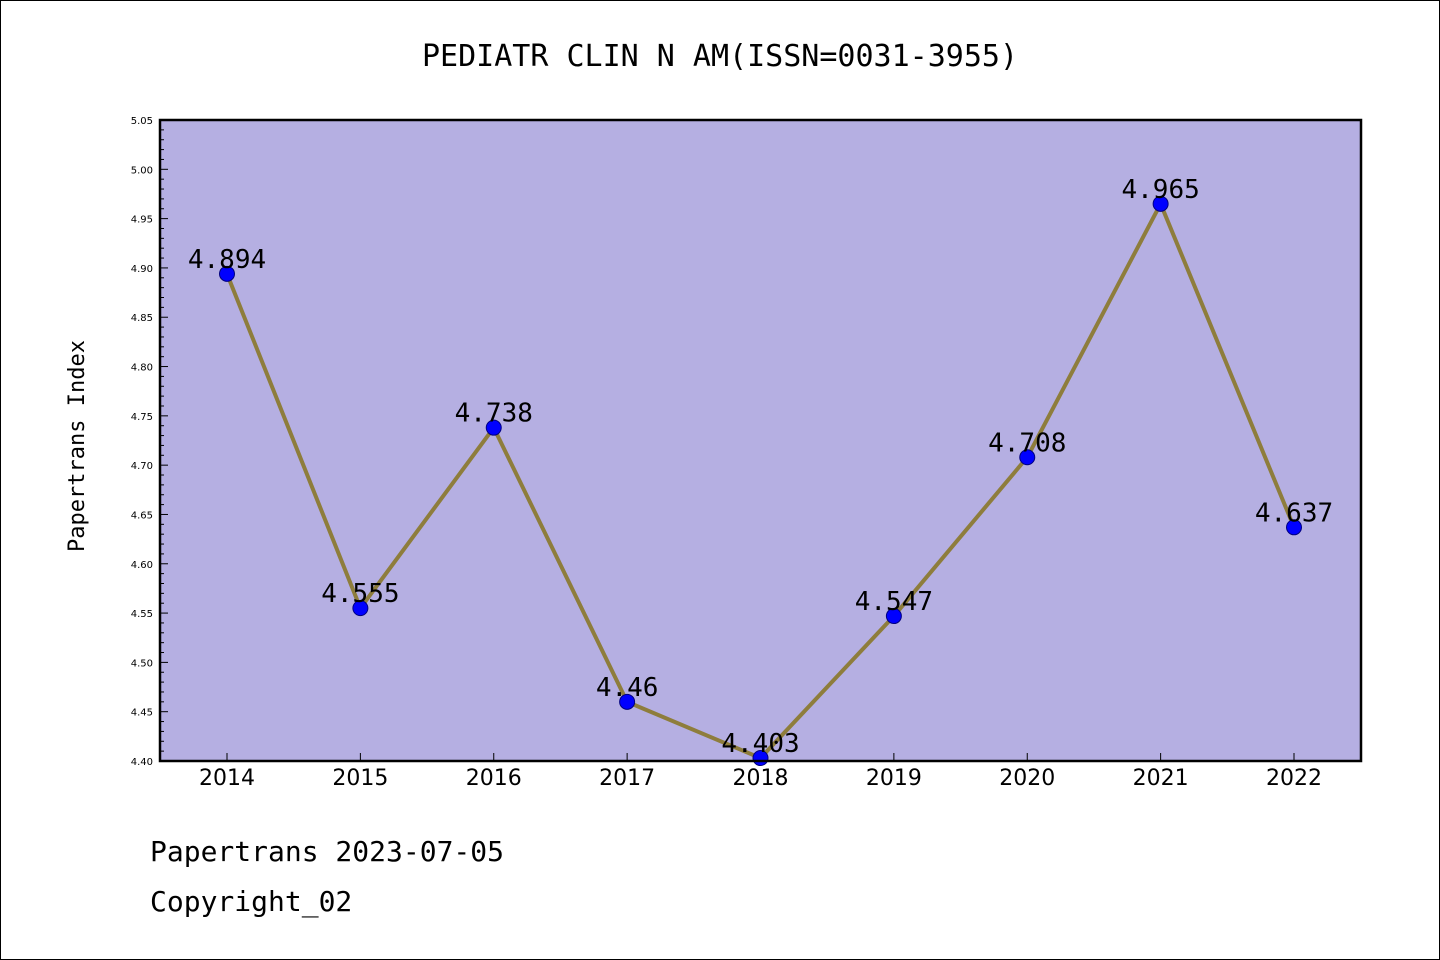 Image resolution: width=1440 pixels, height=960 pixels. I want to click on x-tick-label: 2016, so click(494, 778).